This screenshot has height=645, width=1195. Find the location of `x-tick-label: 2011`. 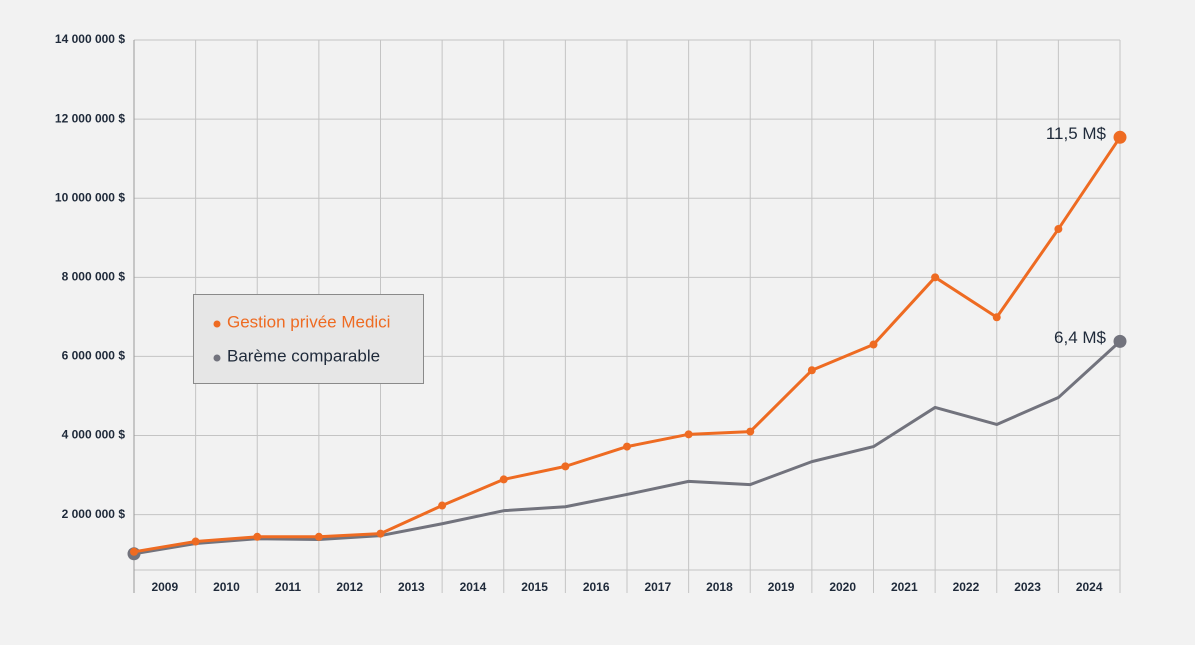

x-tick-label: 2011 is located at coordinates (288, 587).